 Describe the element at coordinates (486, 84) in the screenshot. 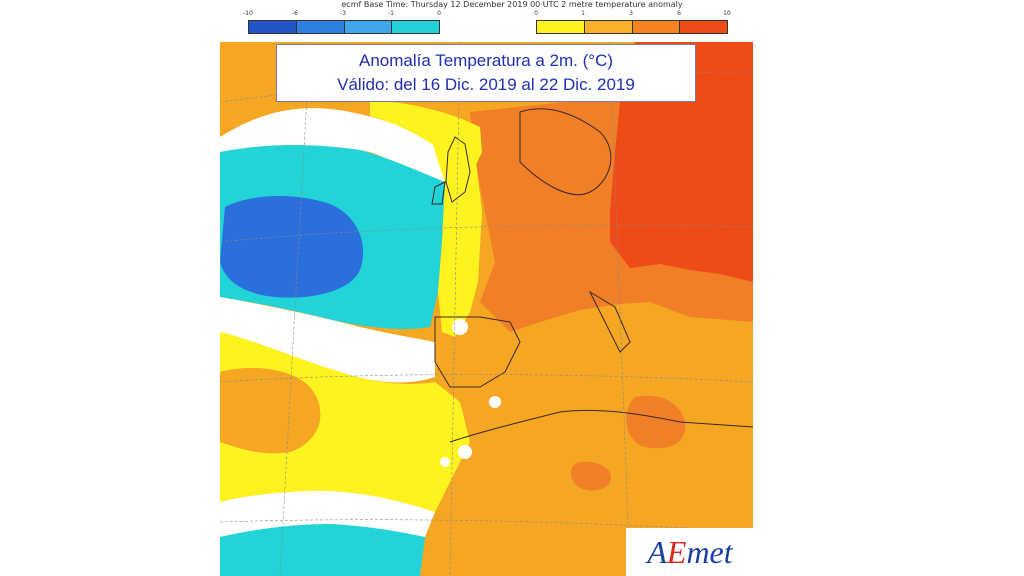

I see `map-validity: Válido: del 16 Dic. 2019 al 22 Dic. 2019` at that location.